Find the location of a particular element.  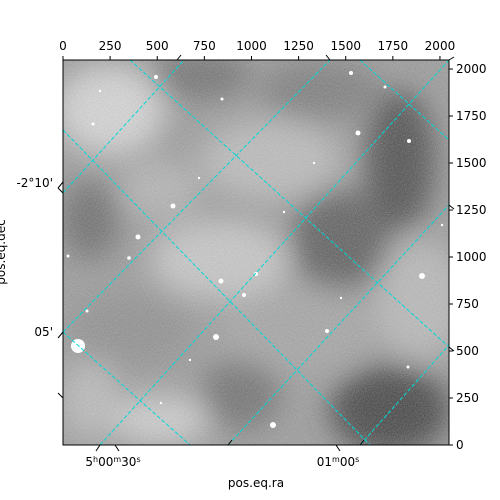

y-axis-label: pos.eq.dec is located at coordinates (4, 251).